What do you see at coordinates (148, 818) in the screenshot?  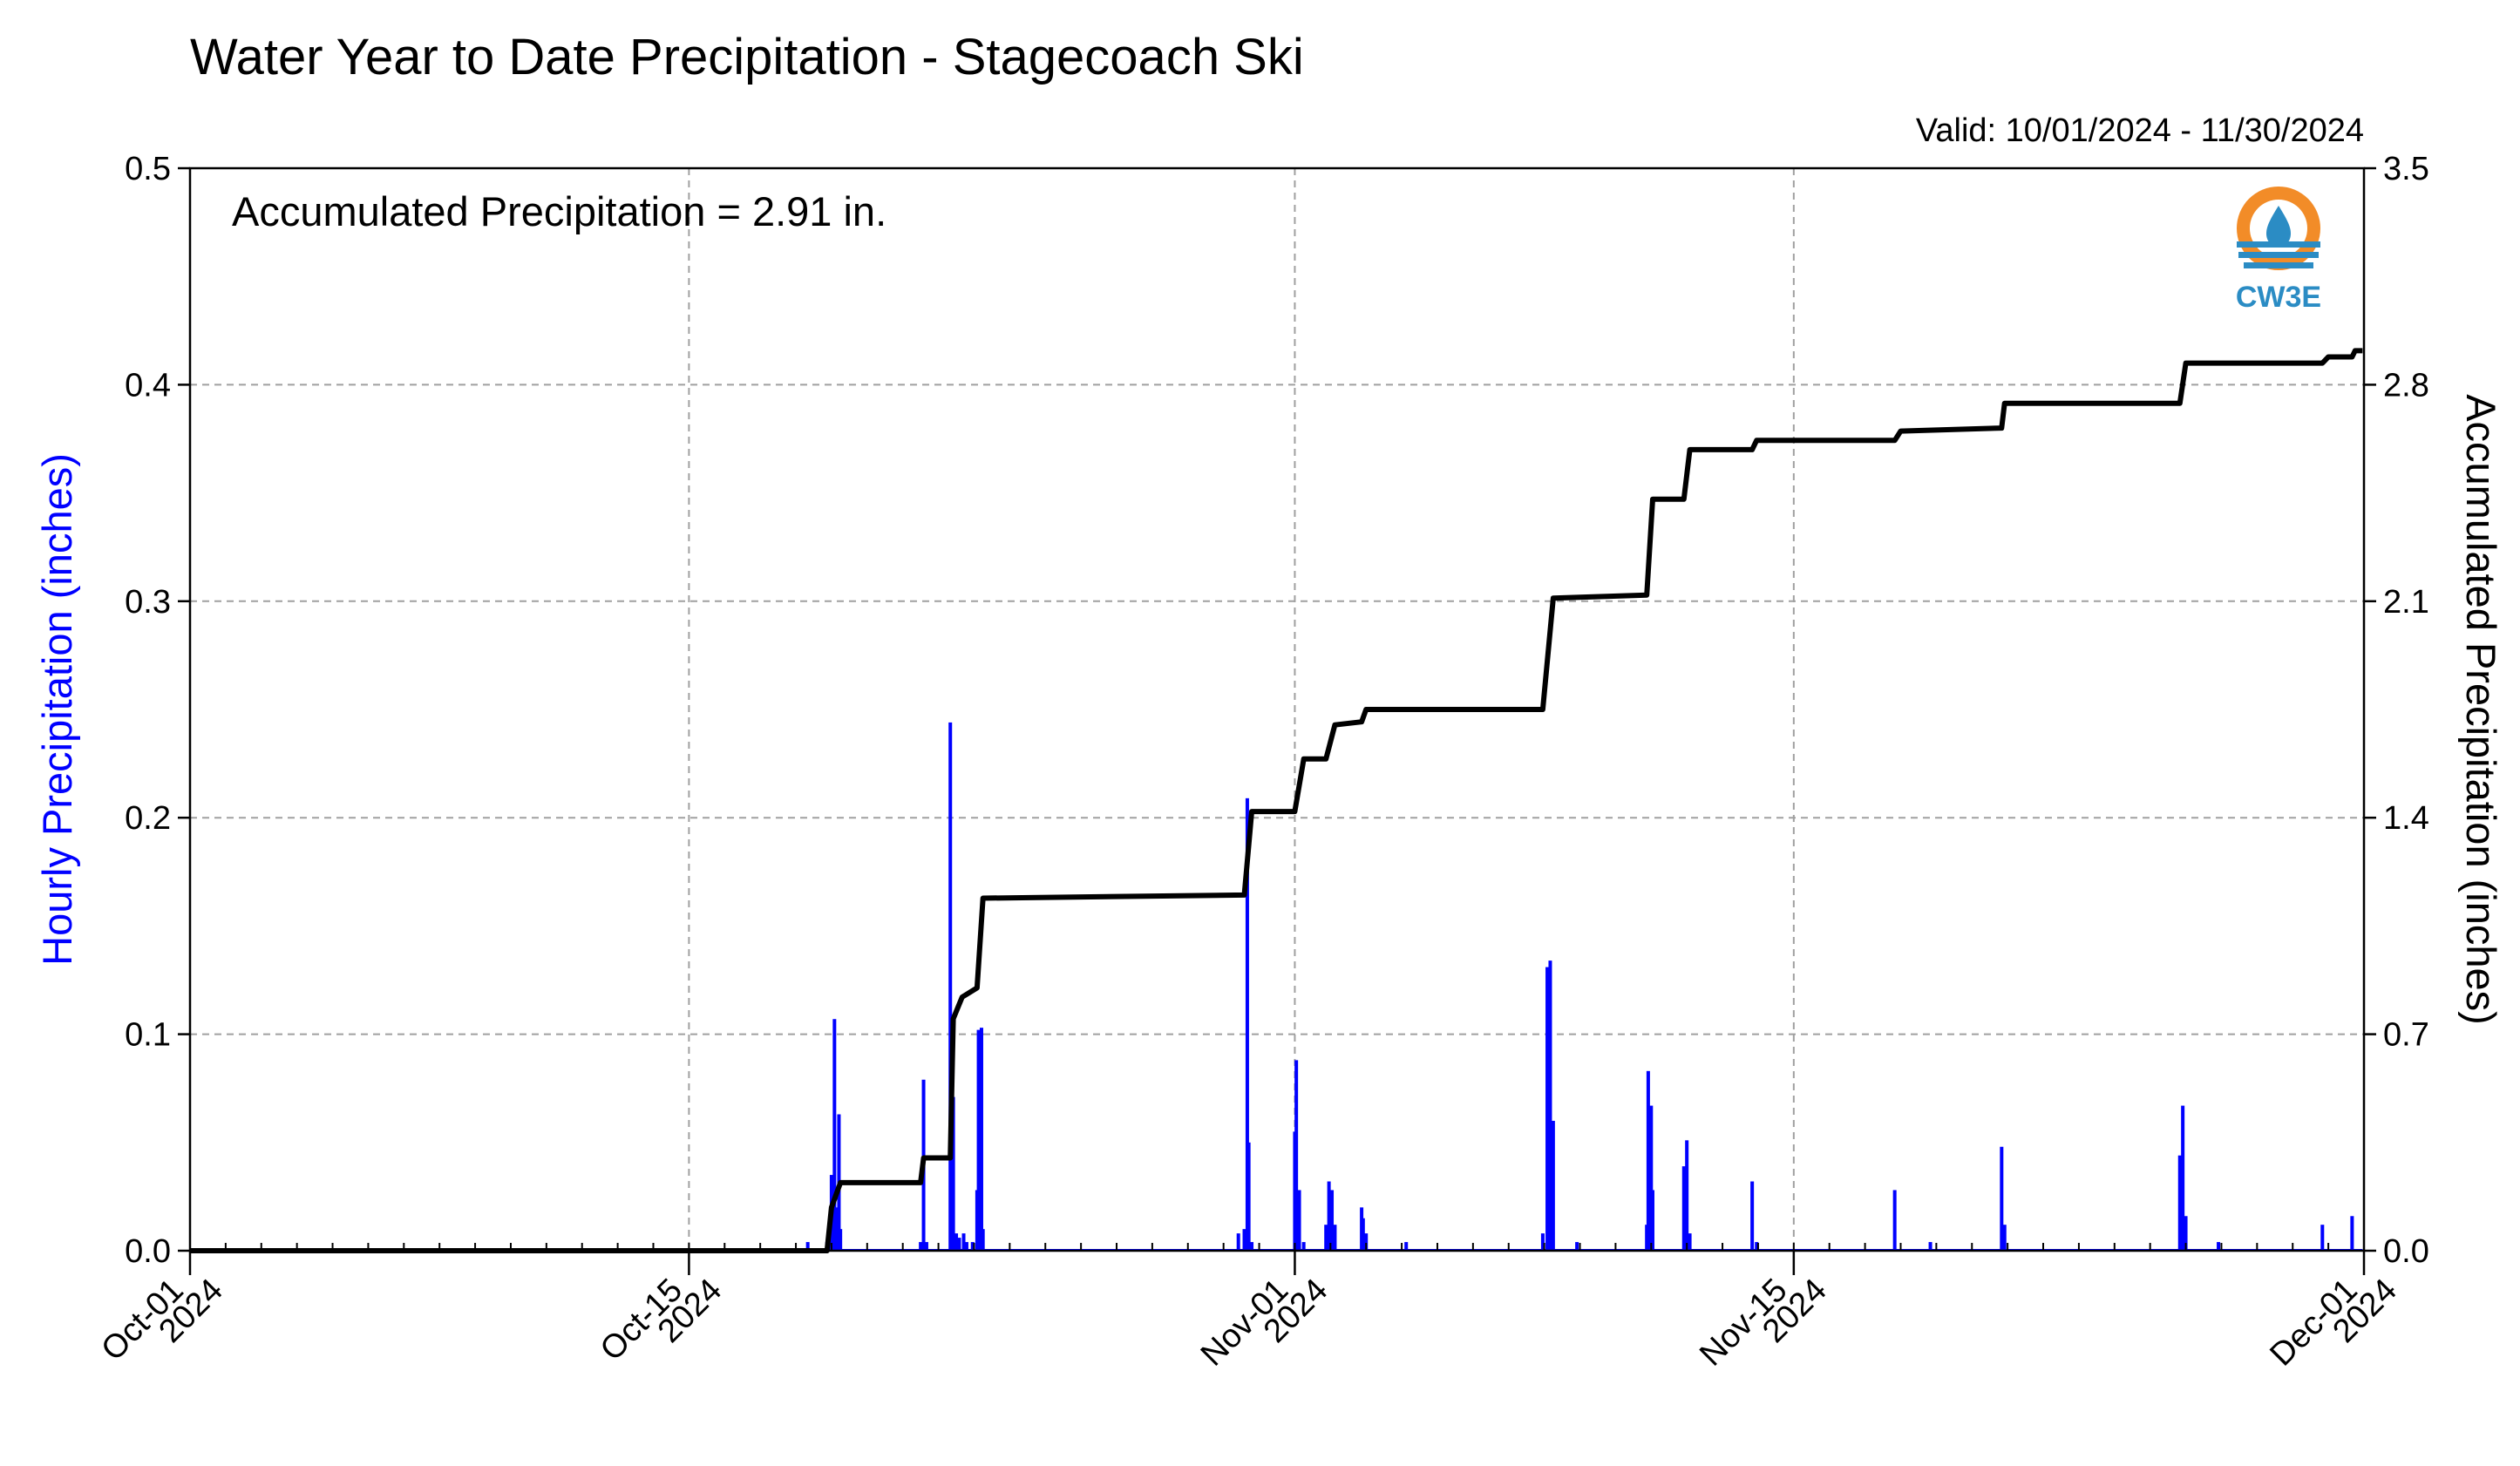 I see `y-left-tick-label: 0.2` at bounding box center [148, 818].